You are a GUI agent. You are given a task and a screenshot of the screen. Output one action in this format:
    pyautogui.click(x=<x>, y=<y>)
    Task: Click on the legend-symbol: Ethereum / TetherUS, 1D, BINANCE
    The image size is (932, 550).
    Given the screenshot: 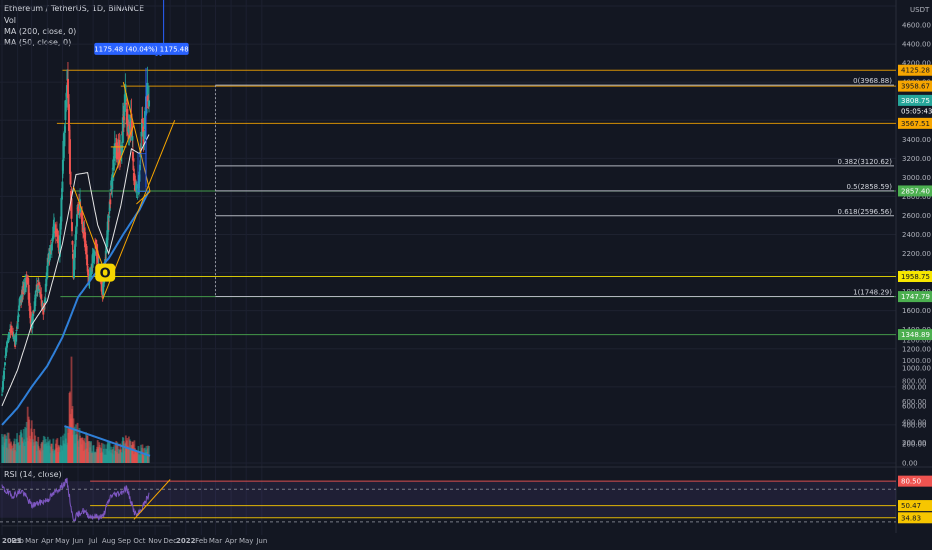 What is the action you would take?
    pyautogui.click(x=74, y=8)
    